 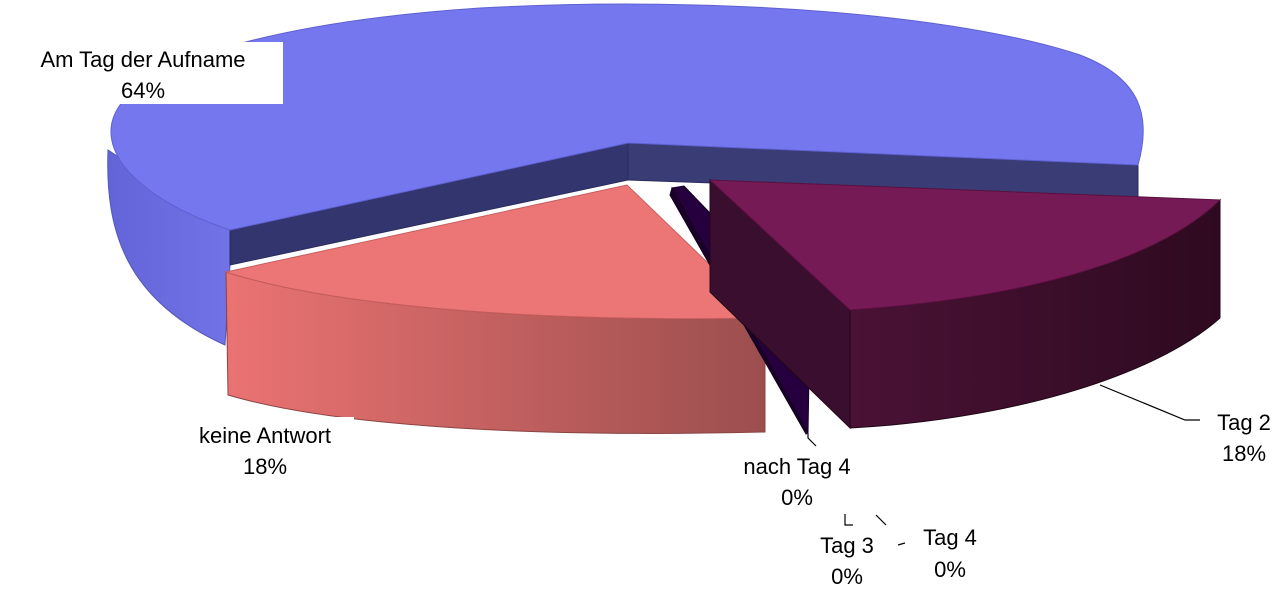 What do you see at coordinates (266, 451) in the screenshot?
I see `label-box-keine-antwort` at bounding box center [266, 451].